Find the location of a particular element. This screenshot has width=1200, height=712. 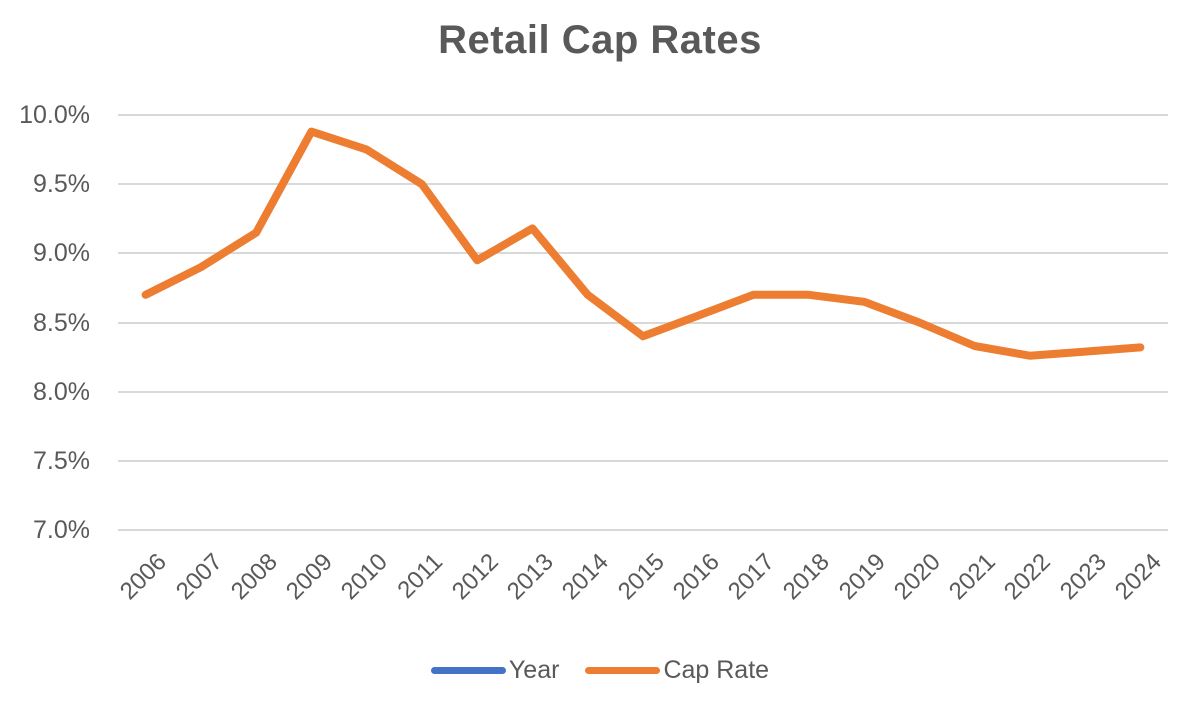

legend-item-year: Year is located at coordinates (495, 670).